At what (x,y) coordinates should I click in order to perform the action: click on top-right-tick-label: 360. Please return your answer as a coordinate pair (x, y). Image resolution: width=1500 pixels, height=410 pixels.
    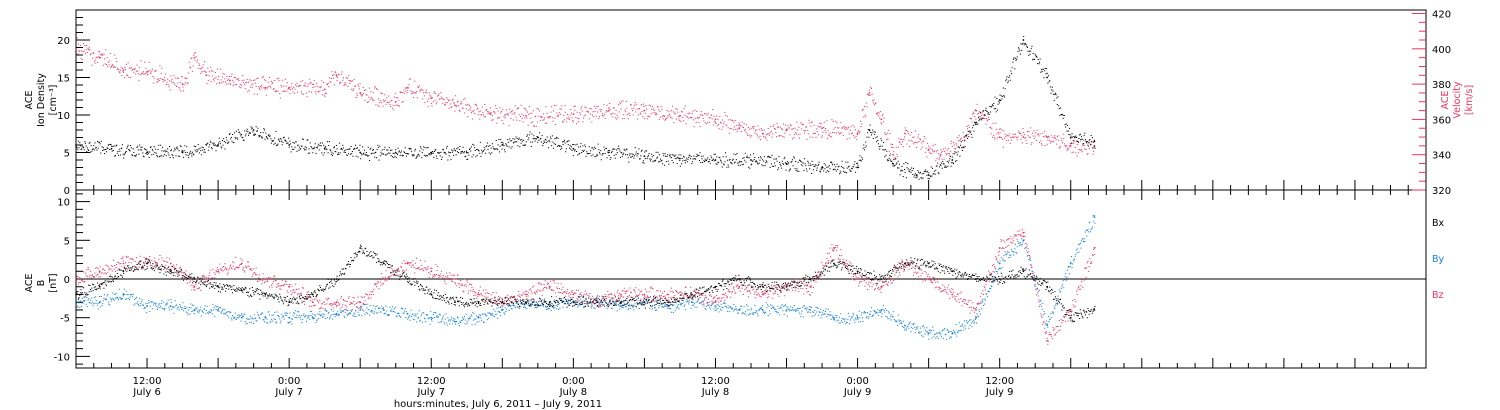
    Looking at the image, I should click on (1441, 120).